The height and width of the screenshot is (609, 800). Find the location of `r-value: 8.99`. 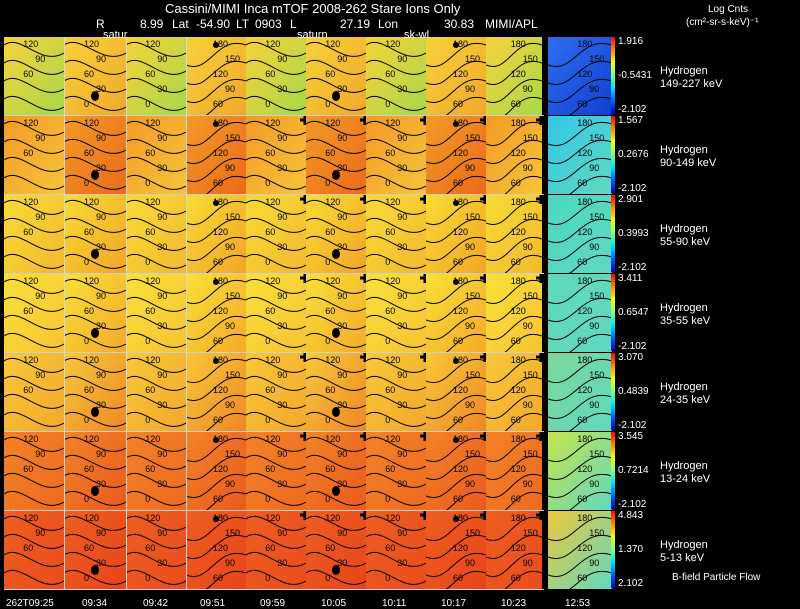

r-value: 8.99 is located at coordinates (152, 24).